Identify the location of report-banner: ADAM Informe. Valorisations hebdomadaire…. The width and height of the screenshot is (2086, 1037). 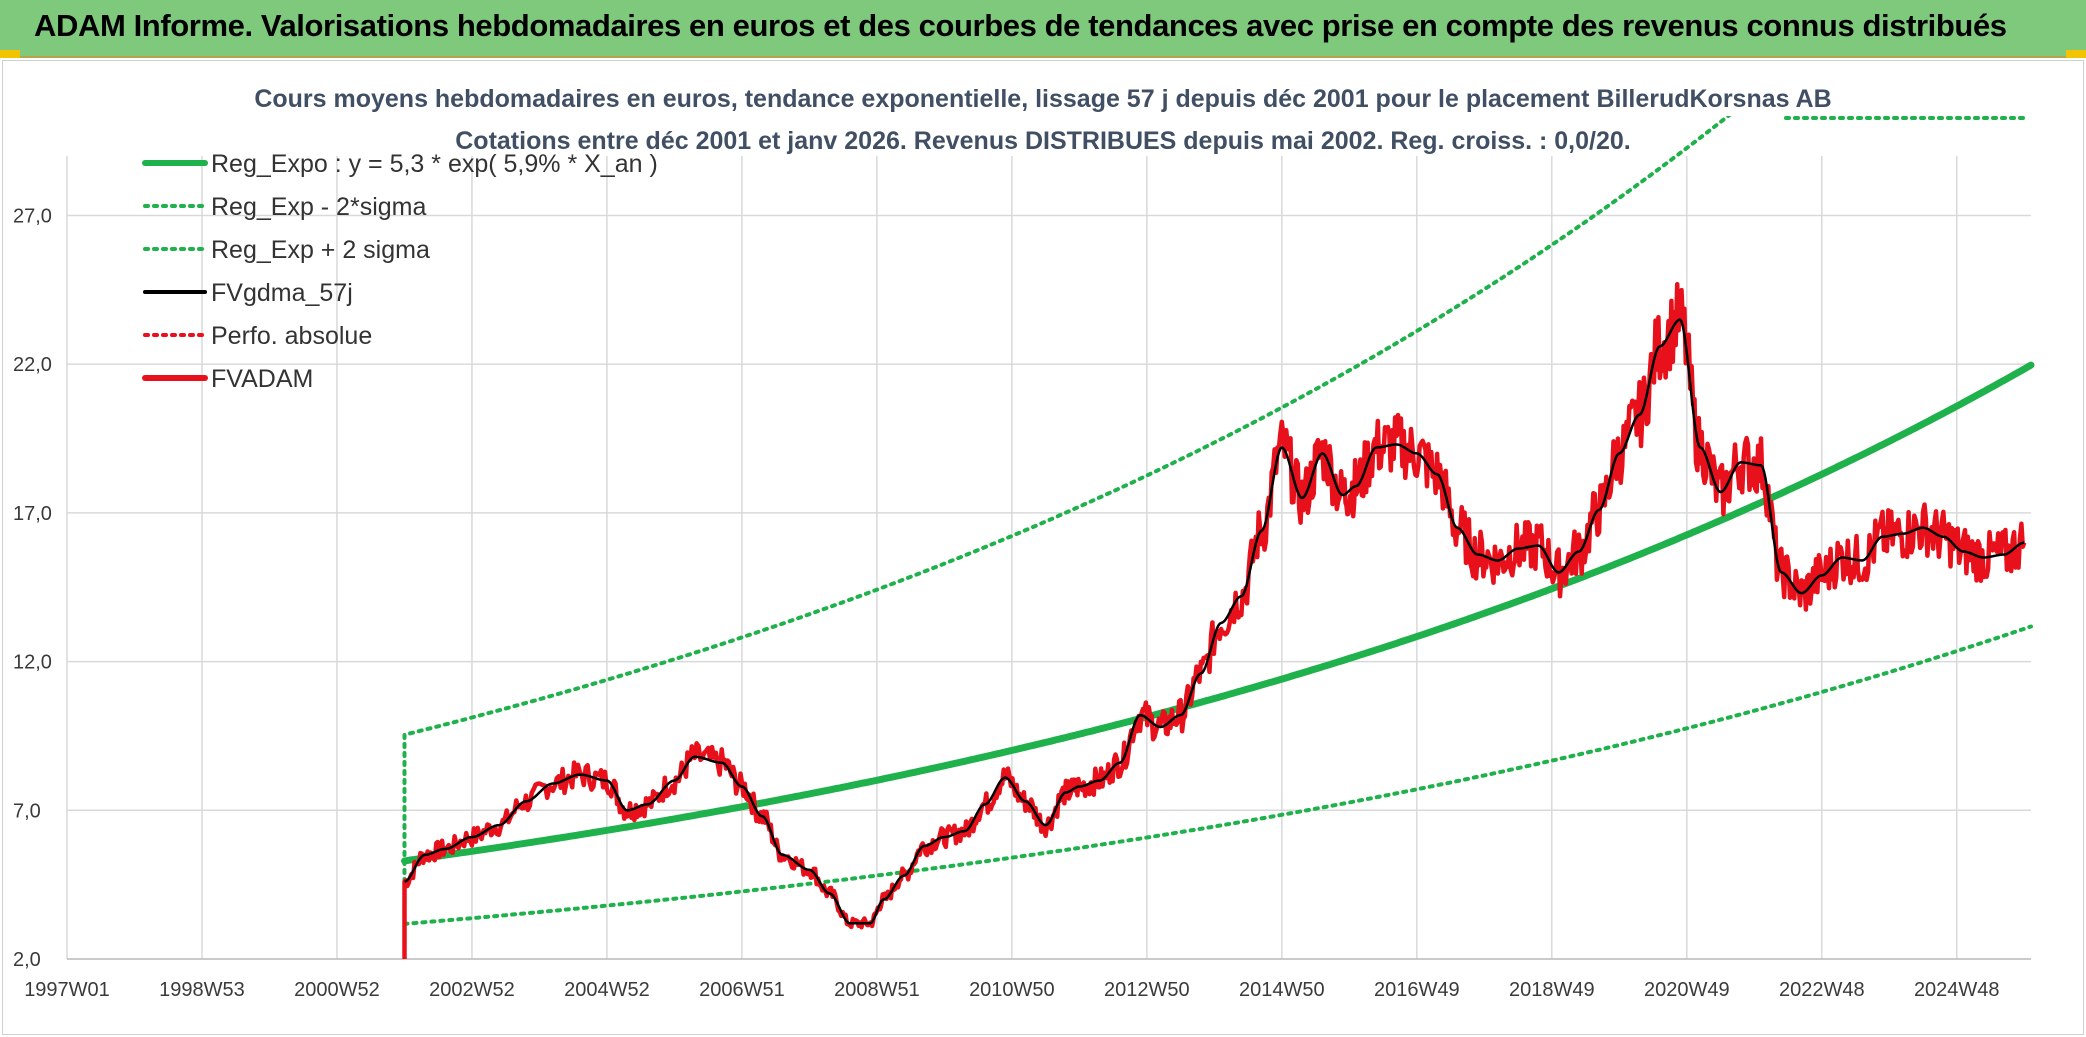
(1043, 29).